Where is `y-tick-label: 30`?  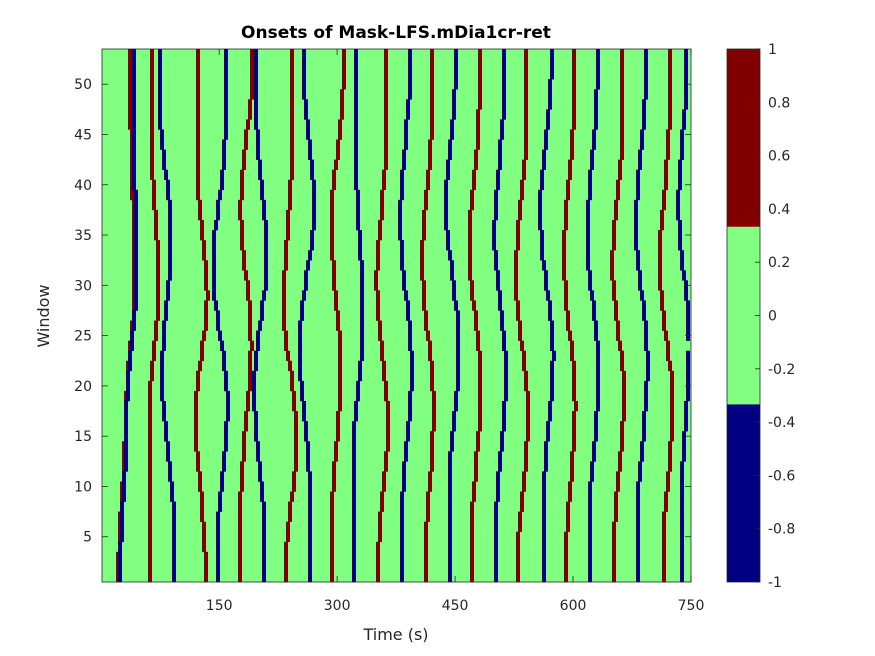 y-tick-label: 30 is located at coordinates (83, 286).